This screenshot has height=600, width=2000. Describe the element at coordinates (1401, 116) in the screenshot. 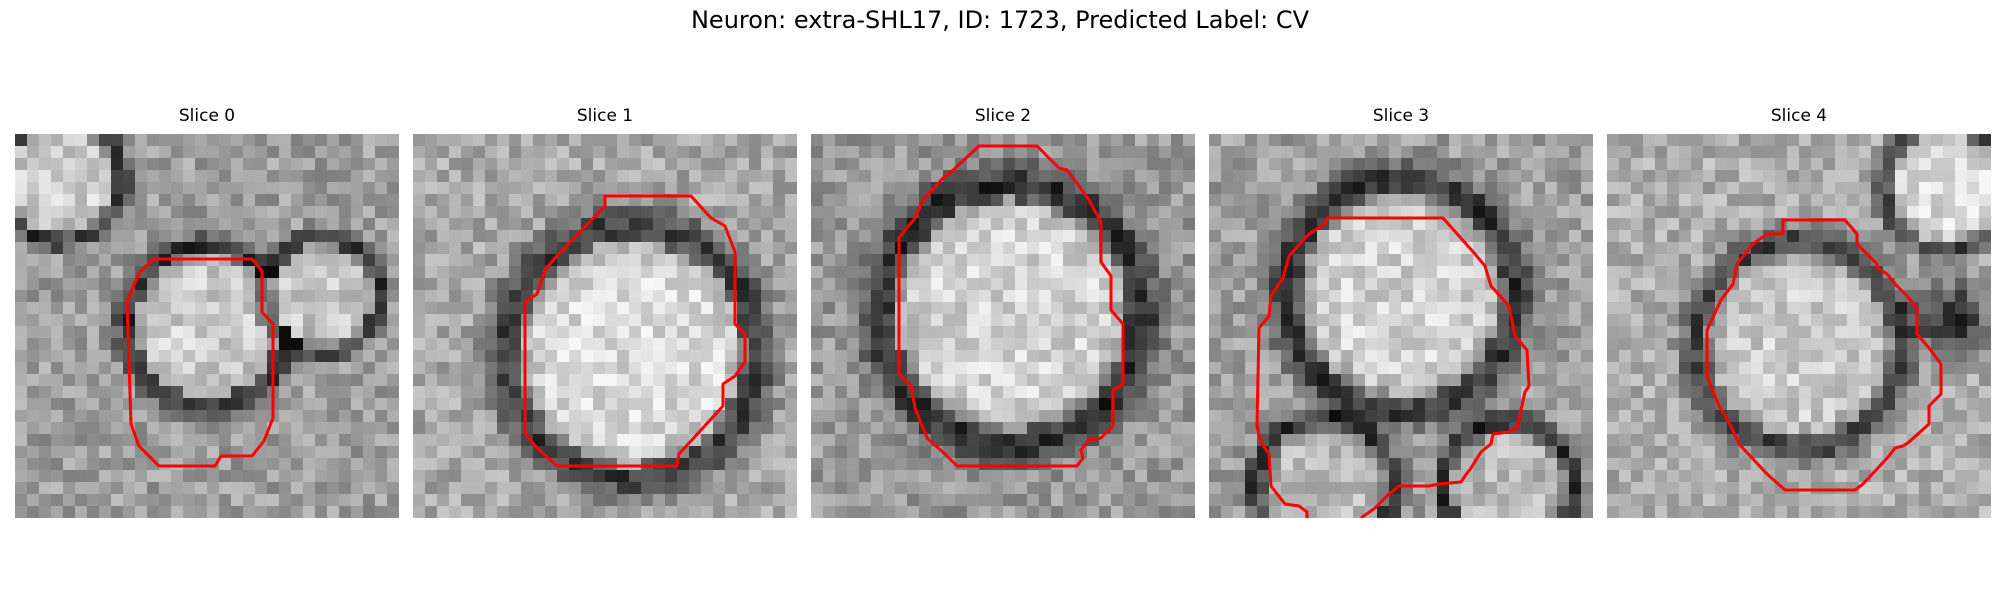

I see `slice-title-3: Slice 3` at that location.